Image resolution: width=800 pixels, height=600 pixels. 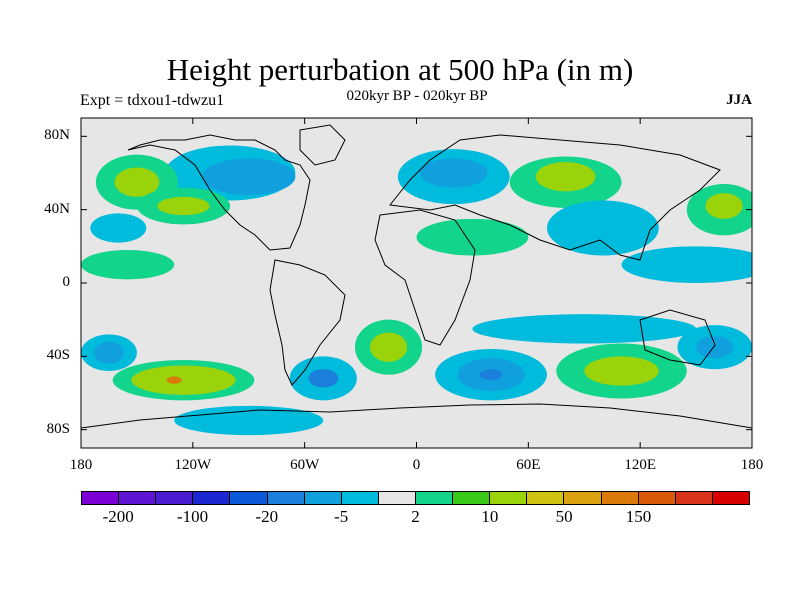 What do you see at coordinates (638, 516) in the screenshot?
I see `colorbar-label: 150` at bounding box center [638, 516].